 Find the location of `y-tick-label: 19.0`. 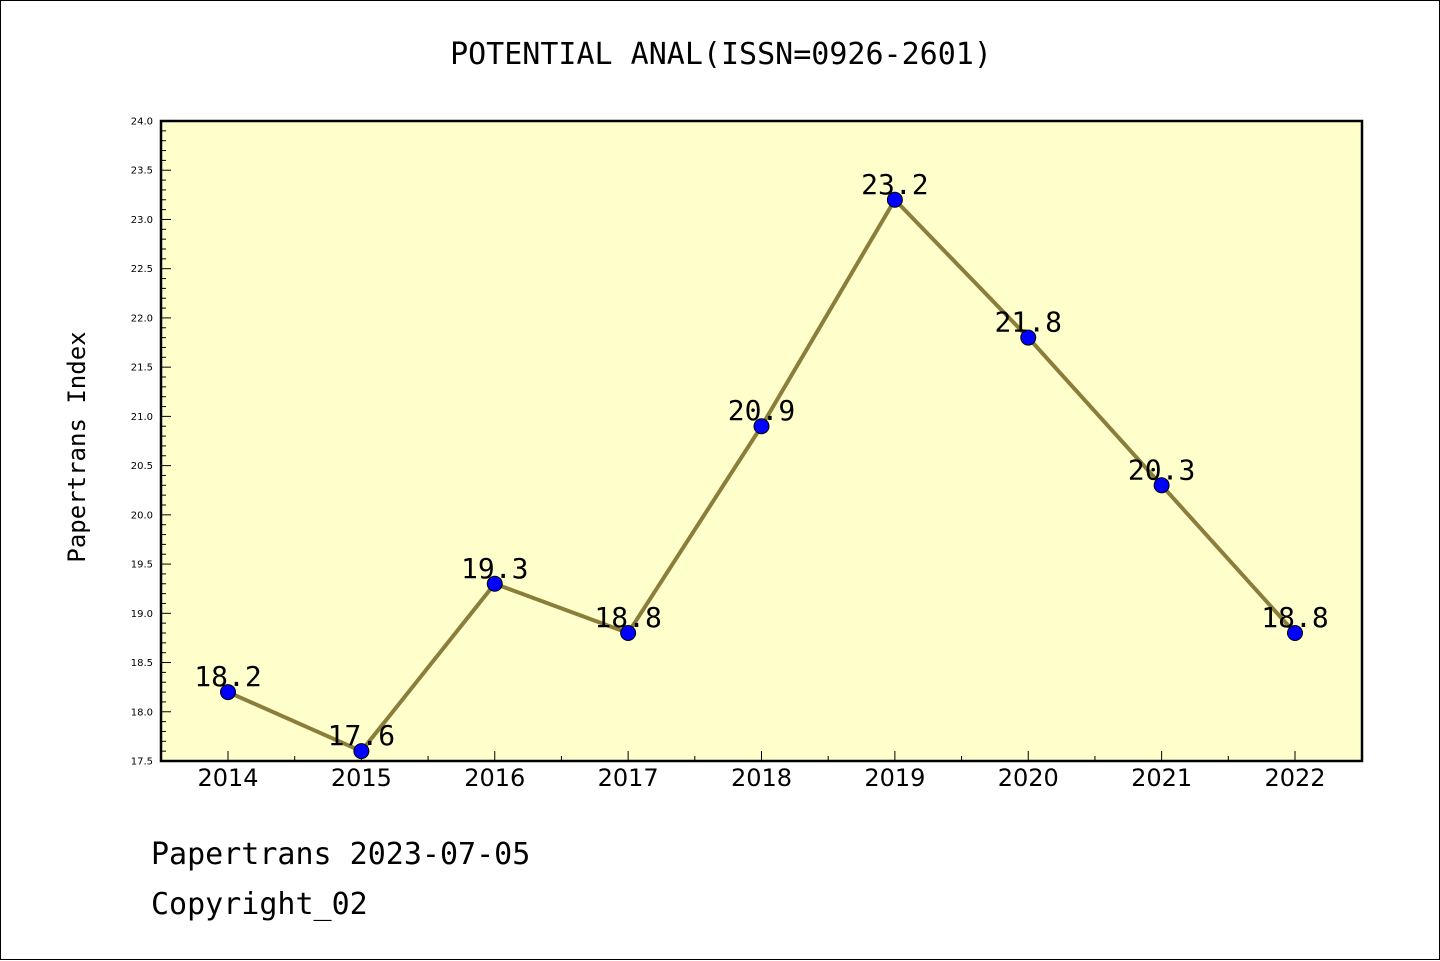

y-tick-label: 19.0 is located at coordinates (142, 614).